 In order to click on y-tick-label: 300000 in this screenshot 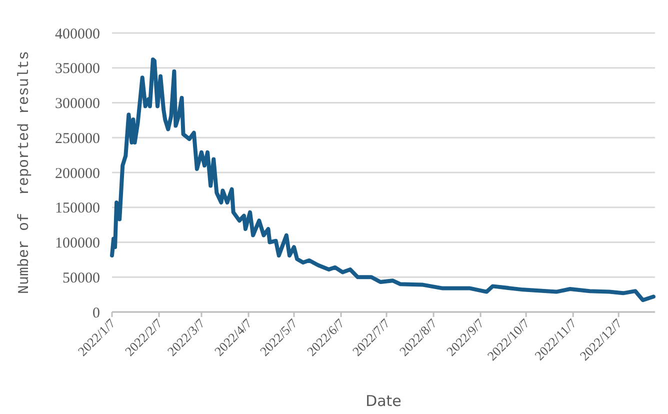, I will do `click(77, 104)`.